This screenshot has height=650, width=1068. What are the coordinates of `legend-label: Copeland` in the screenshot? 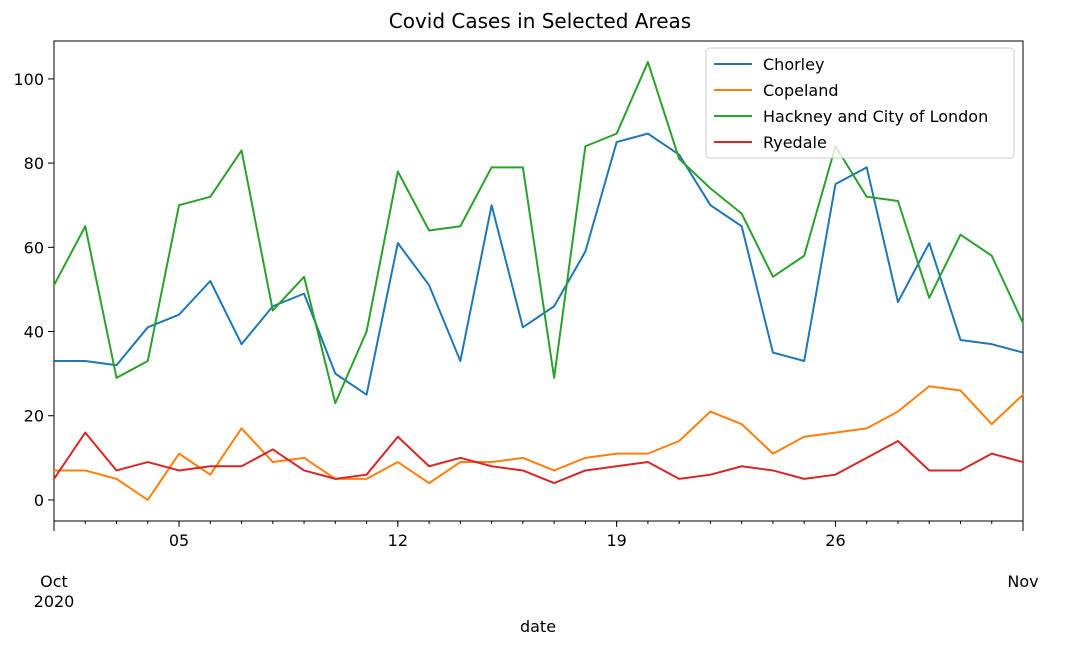 It's located at (801, 90).